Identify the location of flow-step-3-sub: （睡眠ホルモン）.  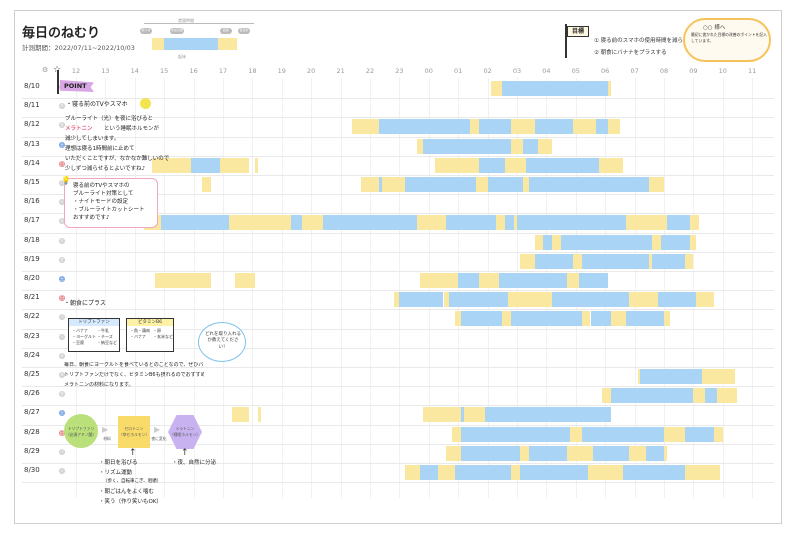
(185, 434).